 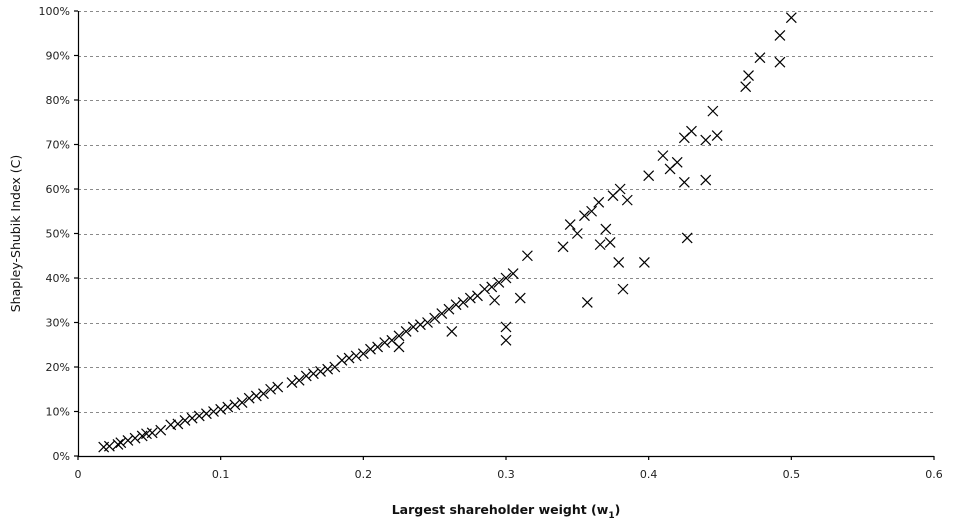 What do you see at coordinates (221, 474) in the screenshot?
I see `x-tick-label: 0.1` at bounding box center [221, 474].